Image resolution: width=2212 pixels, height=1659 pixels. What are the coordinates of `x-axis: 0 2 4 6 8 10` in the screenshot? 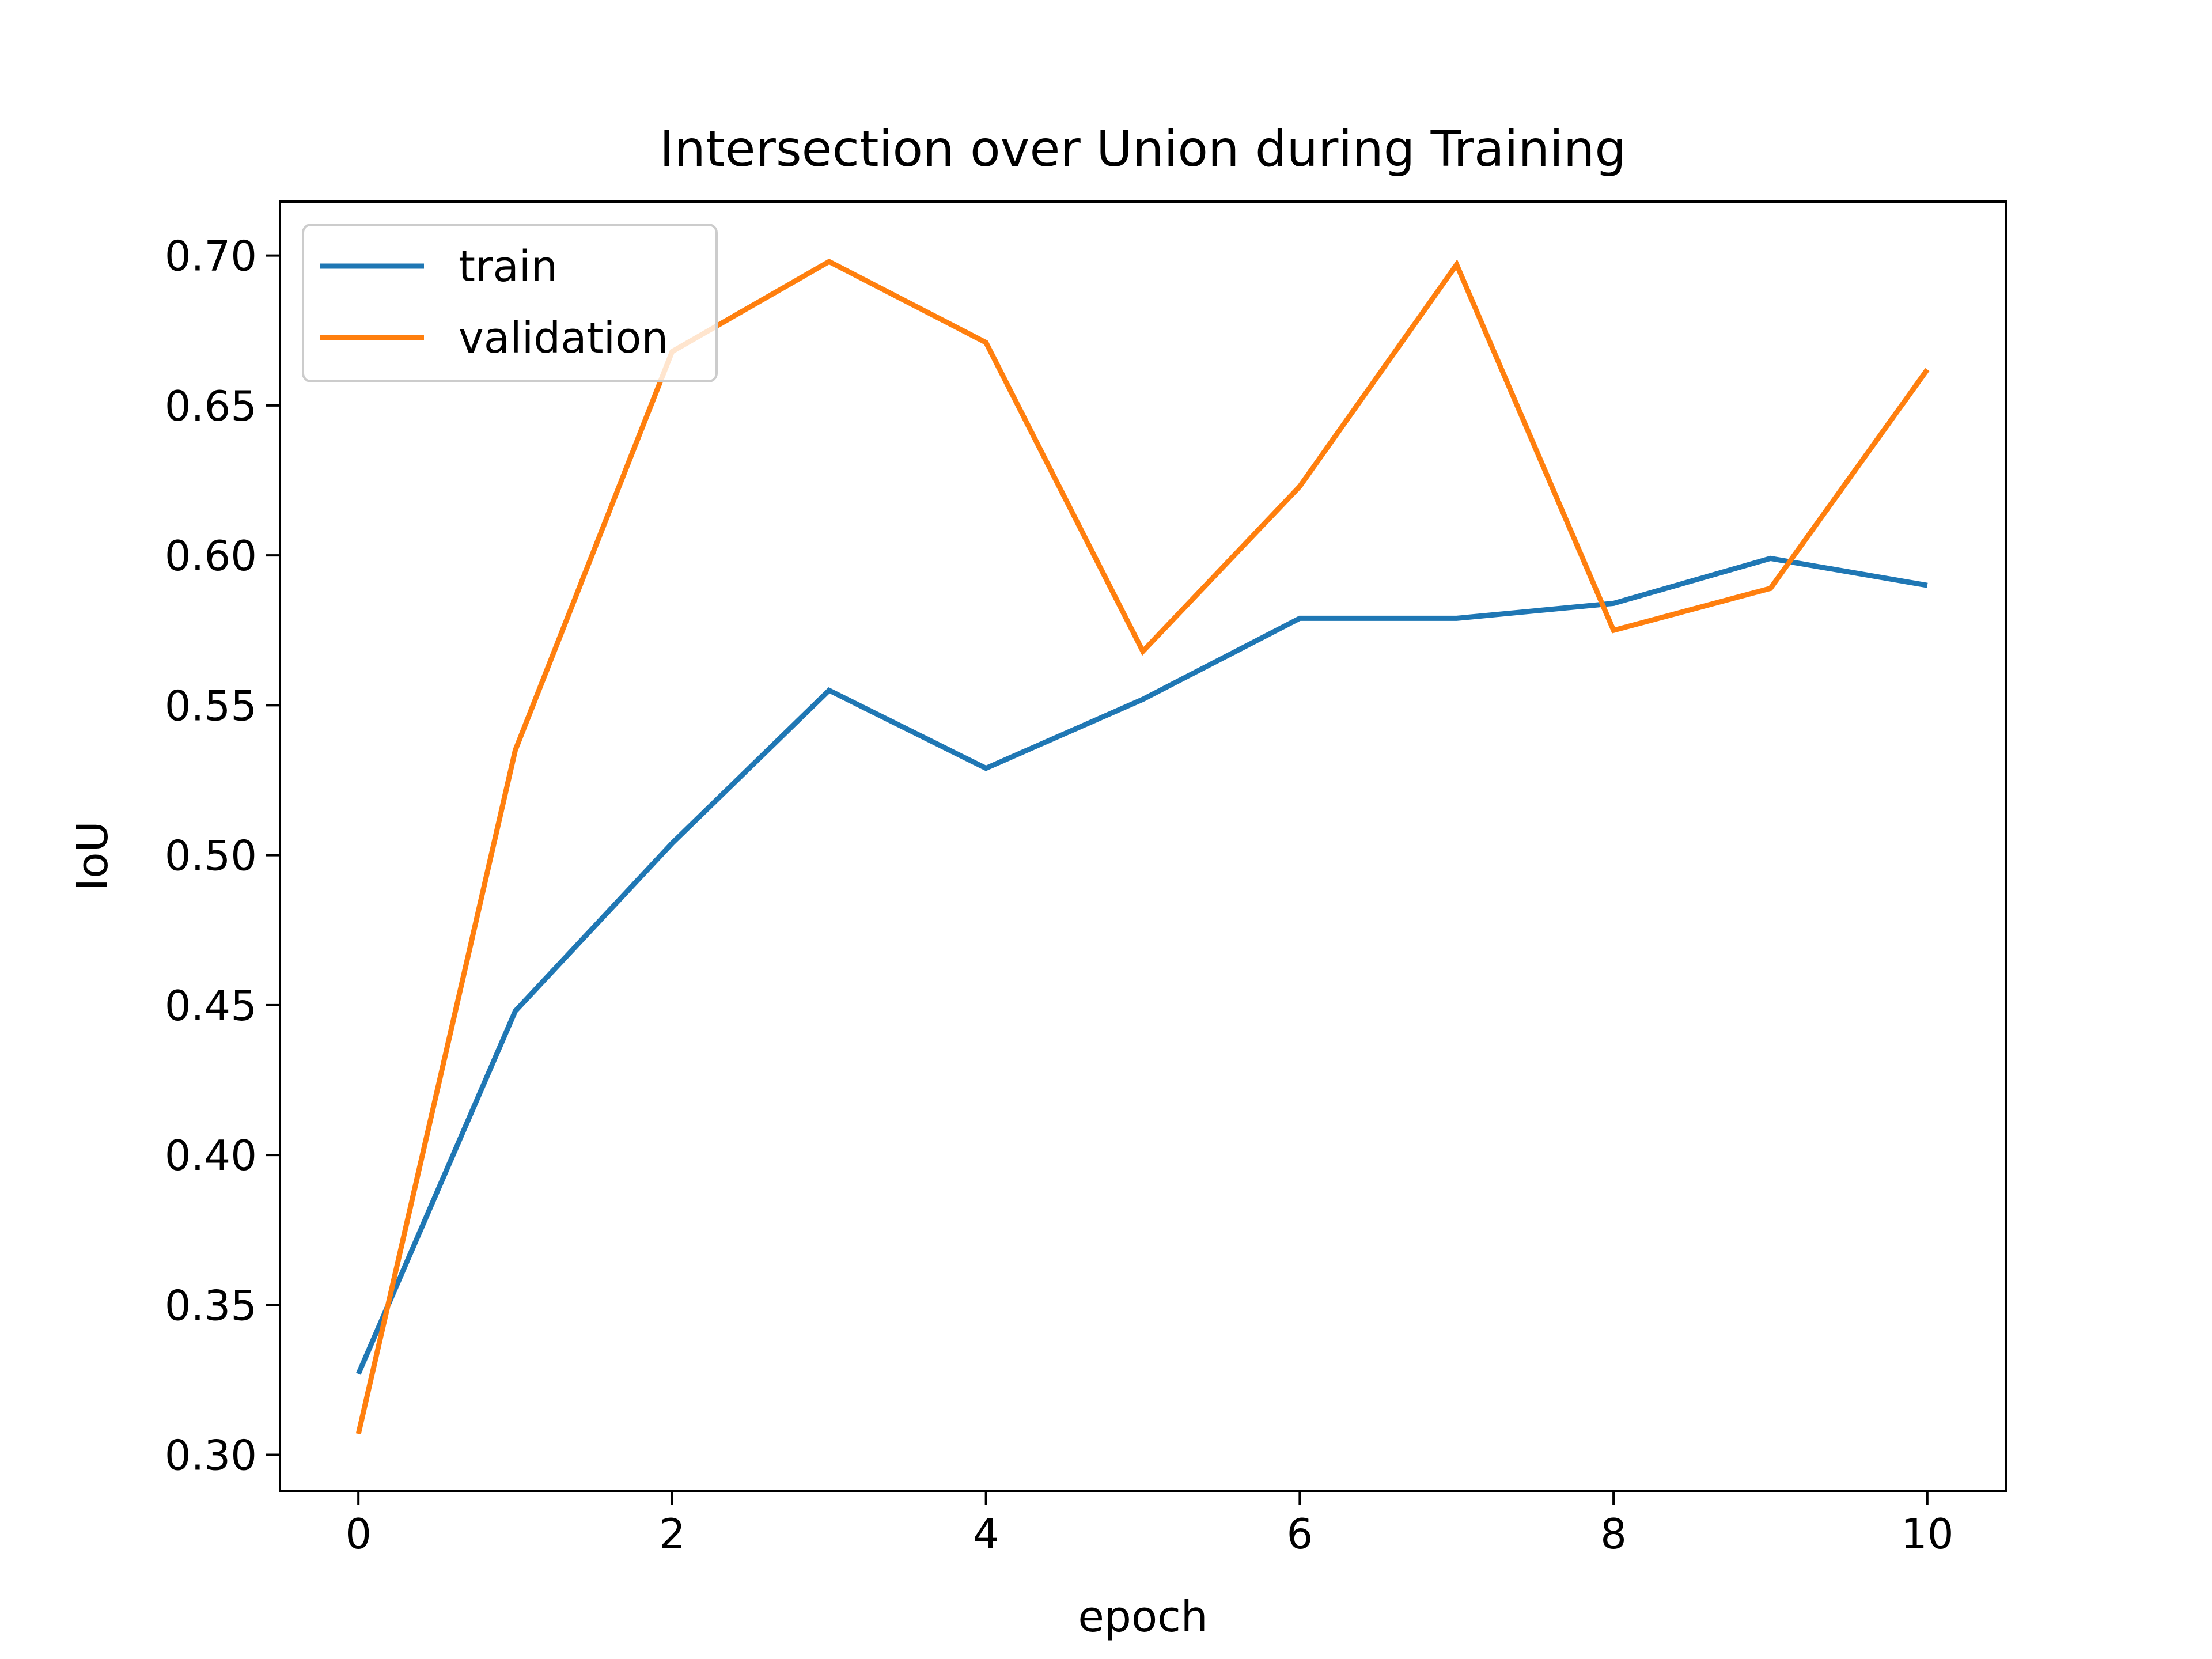 It's located at (1149, 1524).